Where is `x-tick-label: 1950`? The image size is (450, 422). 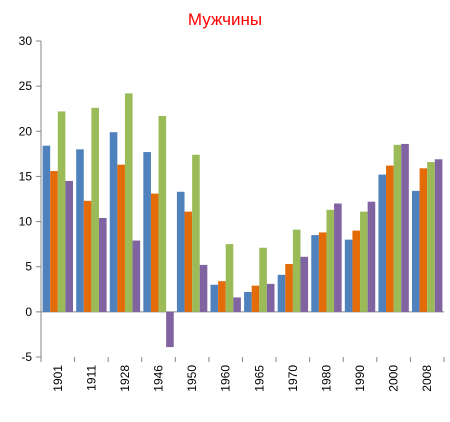 x-tick-label: 1950 is located at coordinates (192, 378).